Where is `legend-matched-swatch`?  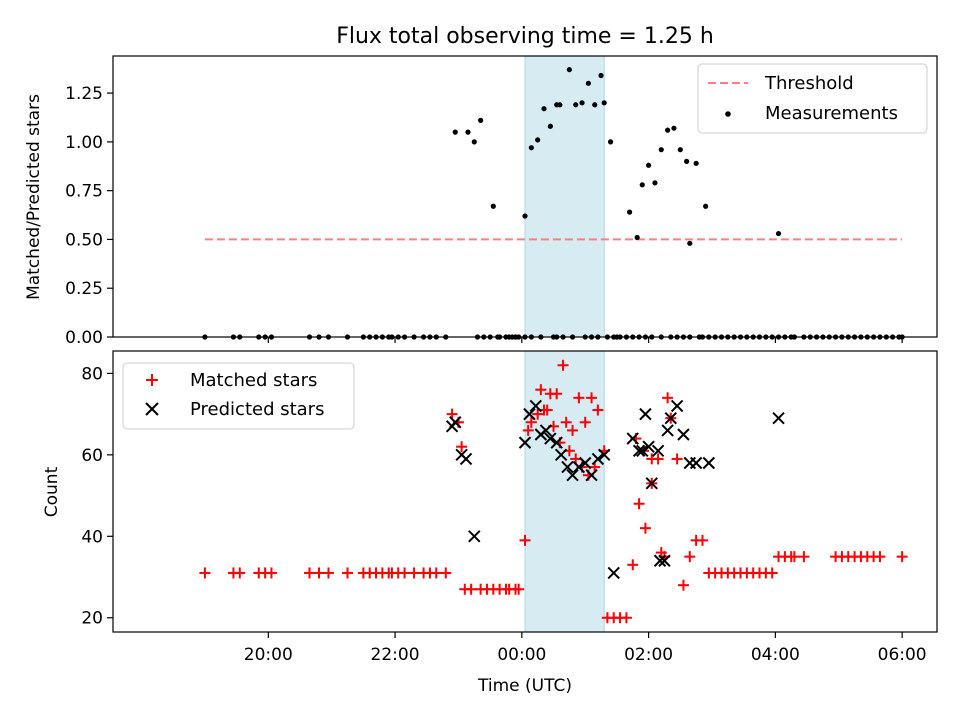 legend-matched-swatch is located at coordinates (152, 380).